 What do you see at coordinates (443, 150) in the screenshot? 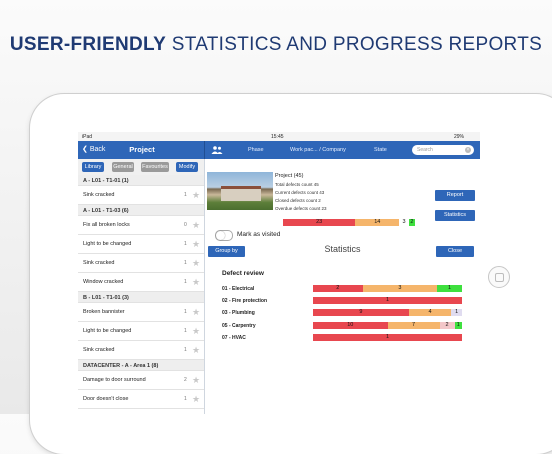
I see `search-input: Search ×` at bounding box center [443, 150].